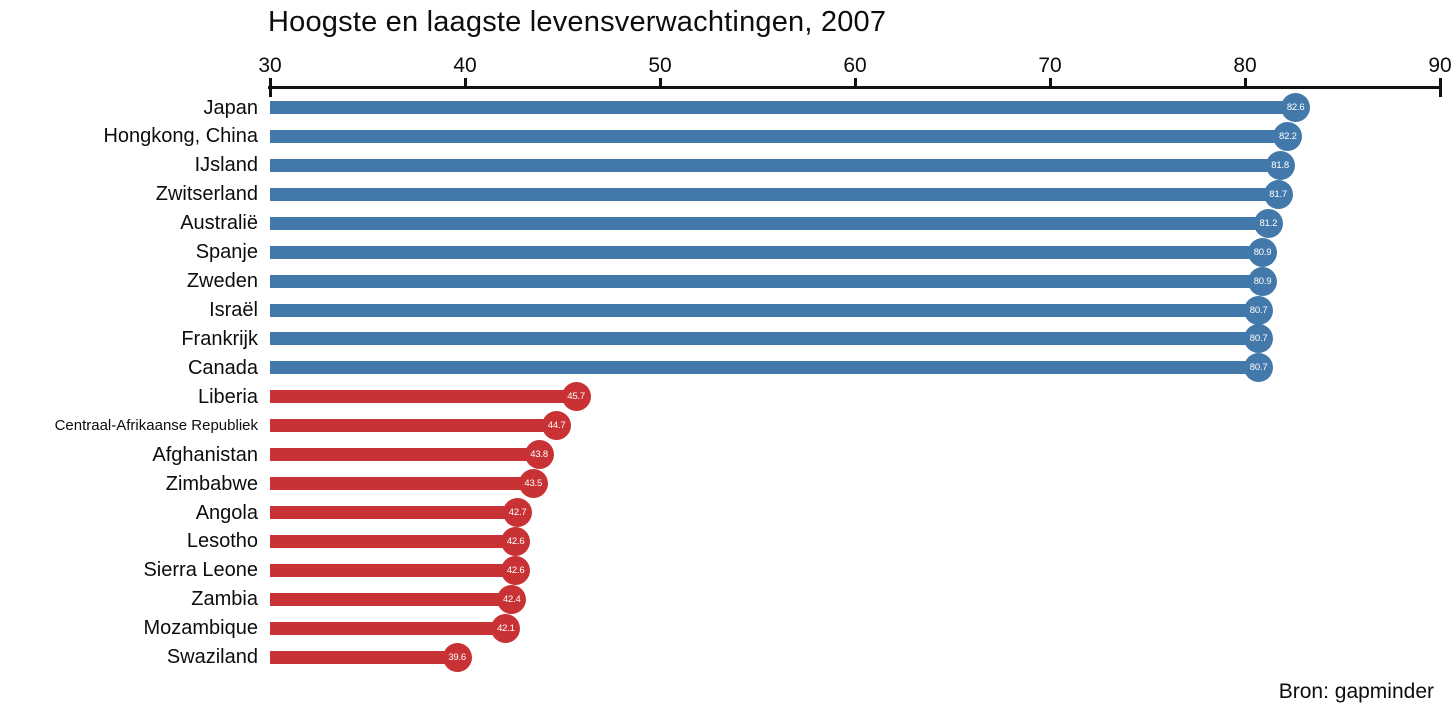 The width and height of the screenshot is (1456, 720). I want to click on x-axis-tick-label: 70, so click(1050, 65).